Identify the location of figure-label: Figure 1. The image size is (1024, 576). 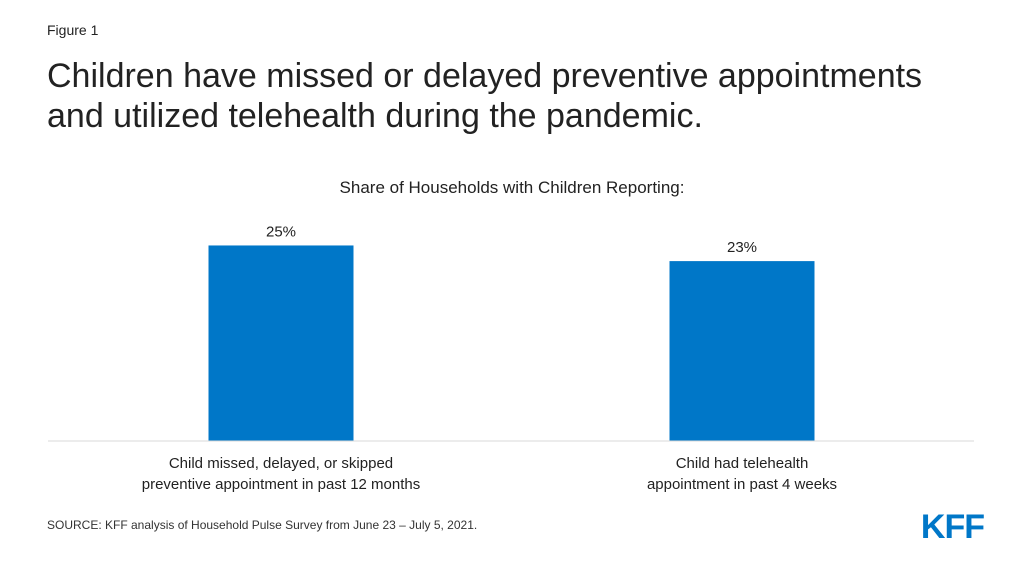
(73, 30).